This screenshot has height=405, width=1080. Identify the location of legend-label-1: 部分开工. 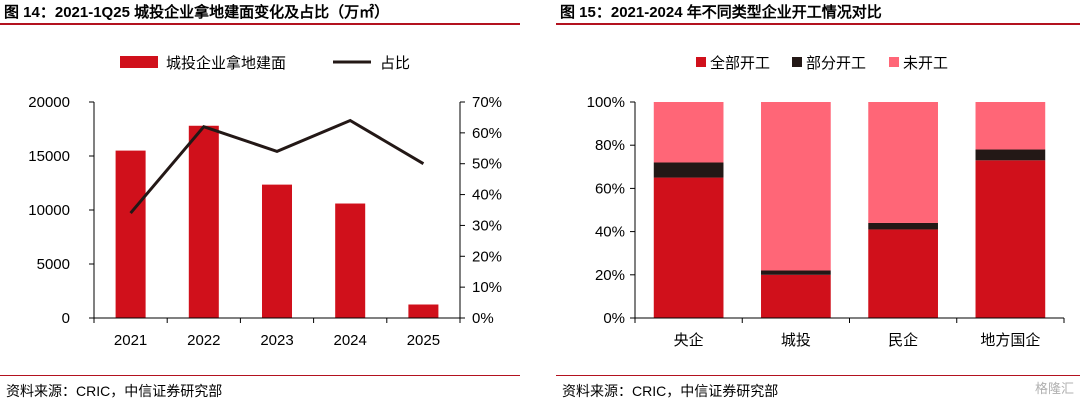
(836, 63).